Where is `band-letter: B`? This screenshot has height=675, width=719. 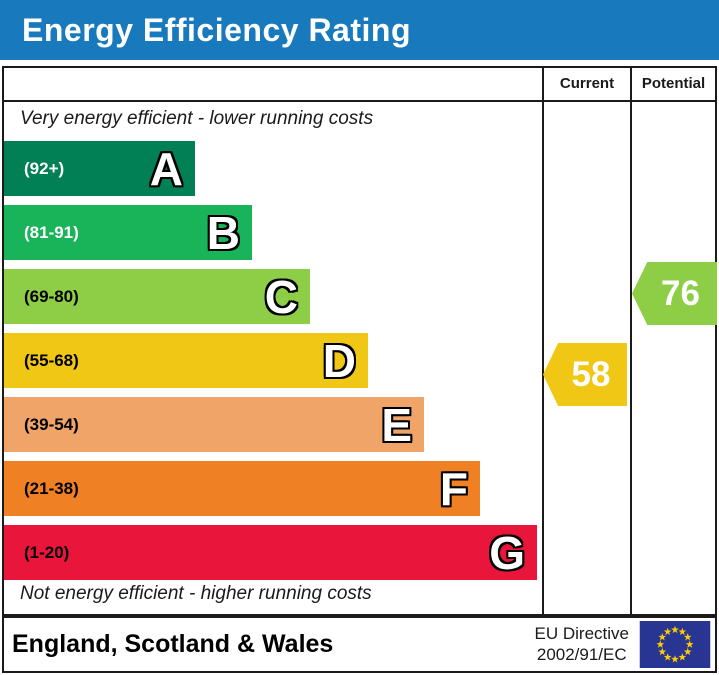
band-letter: B is located at coordinates (223, 232).